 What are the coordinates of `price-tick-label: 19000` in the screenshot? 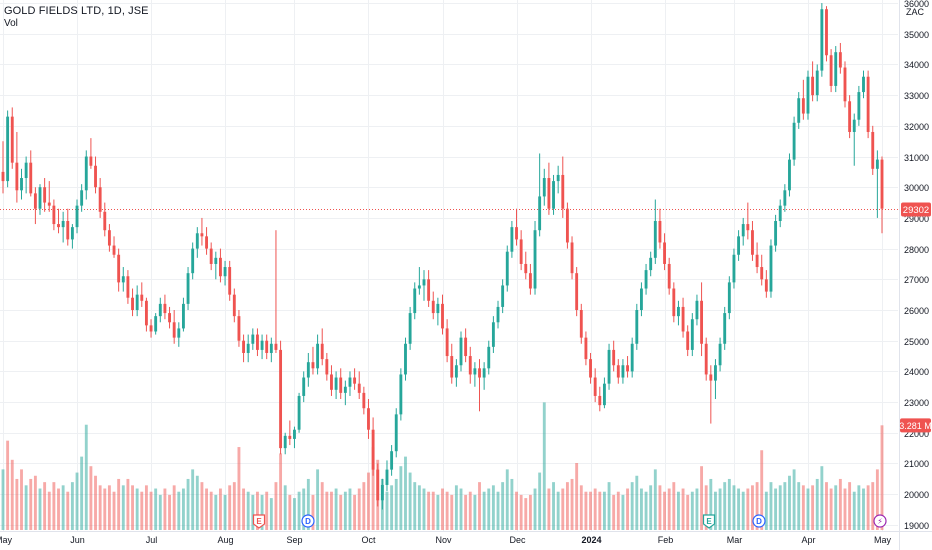 It's located at (916, 526).